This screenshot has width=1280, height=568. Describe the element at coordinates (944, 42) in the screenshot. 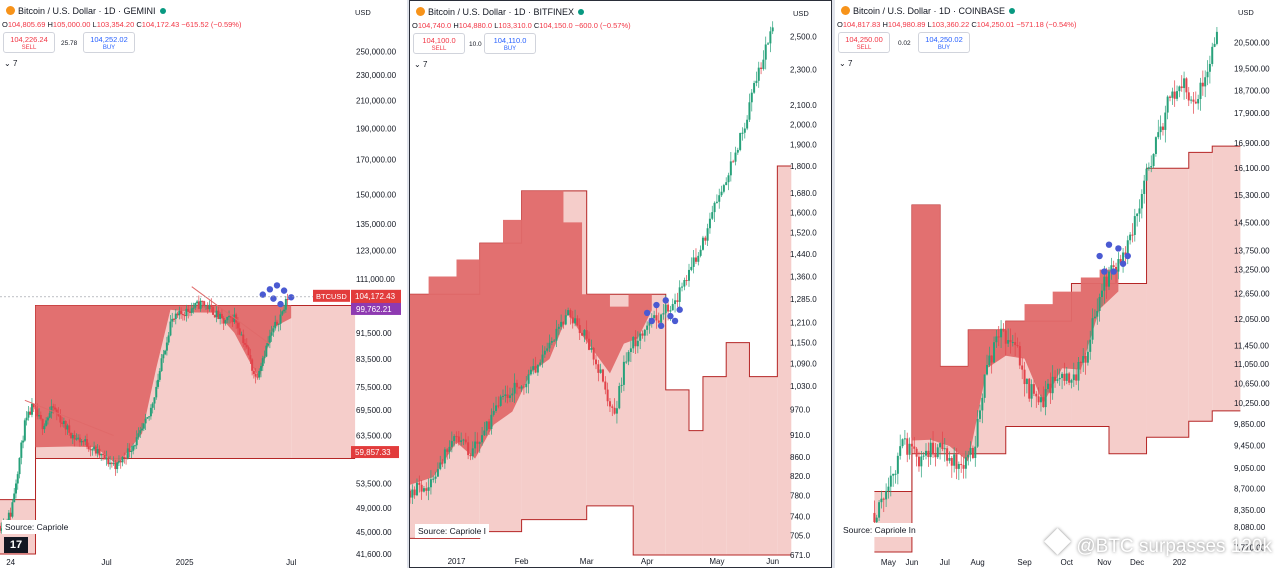

I see `buy-button: 104,250.02 BUY` at that location.